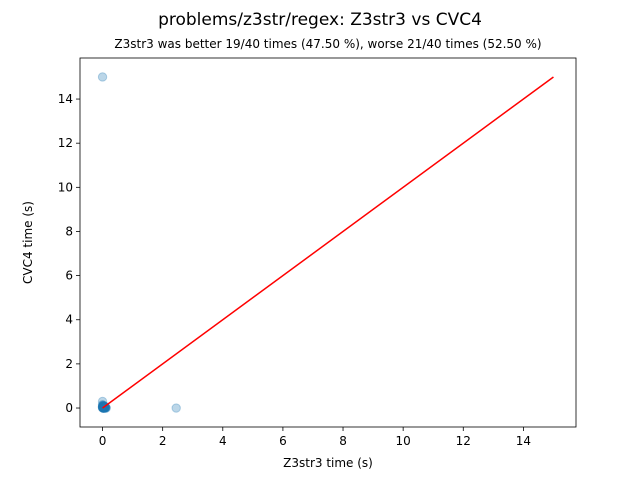 The image size is (640, 480). Describe the element at coordinates (463, 441) in the screenshot. I see `x-tick-label: 12` at that location.